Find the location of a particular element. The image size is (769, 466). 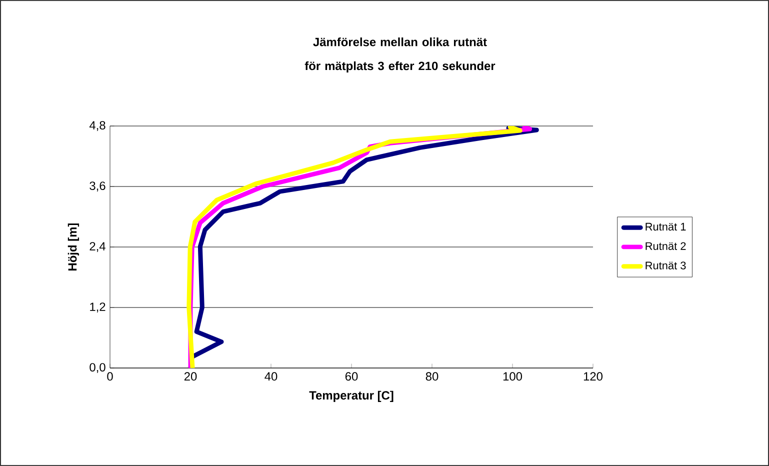

y-tick-label: 3,6 is located at coordinates (98, 187).